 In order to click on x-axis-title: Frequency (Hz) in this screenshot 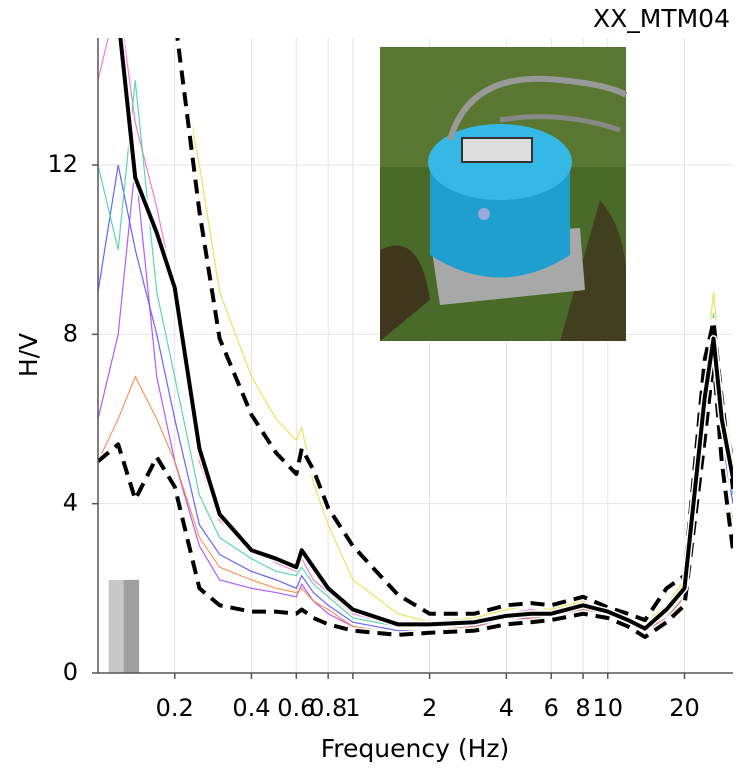, I will do `click(415, 748)`.